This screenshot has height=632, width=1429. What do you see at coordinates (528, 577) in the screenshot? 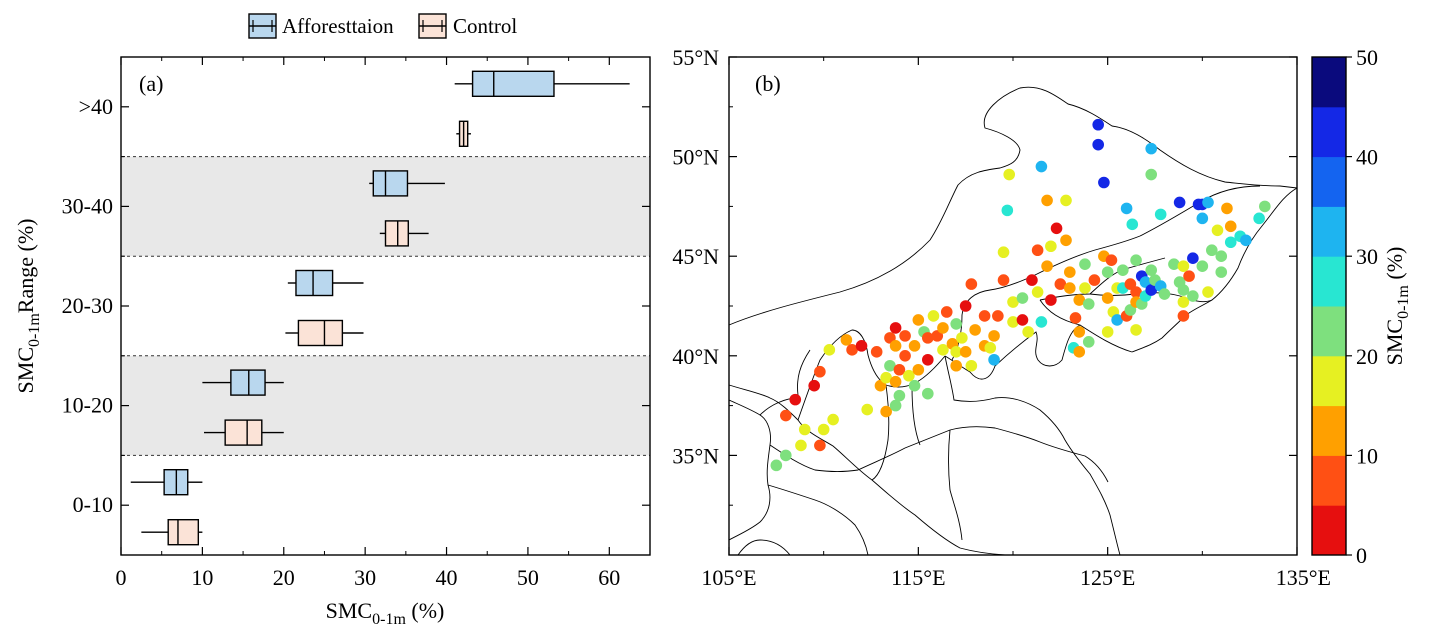
I see `x-tick-label: 50` at bounding box center [528, 577].